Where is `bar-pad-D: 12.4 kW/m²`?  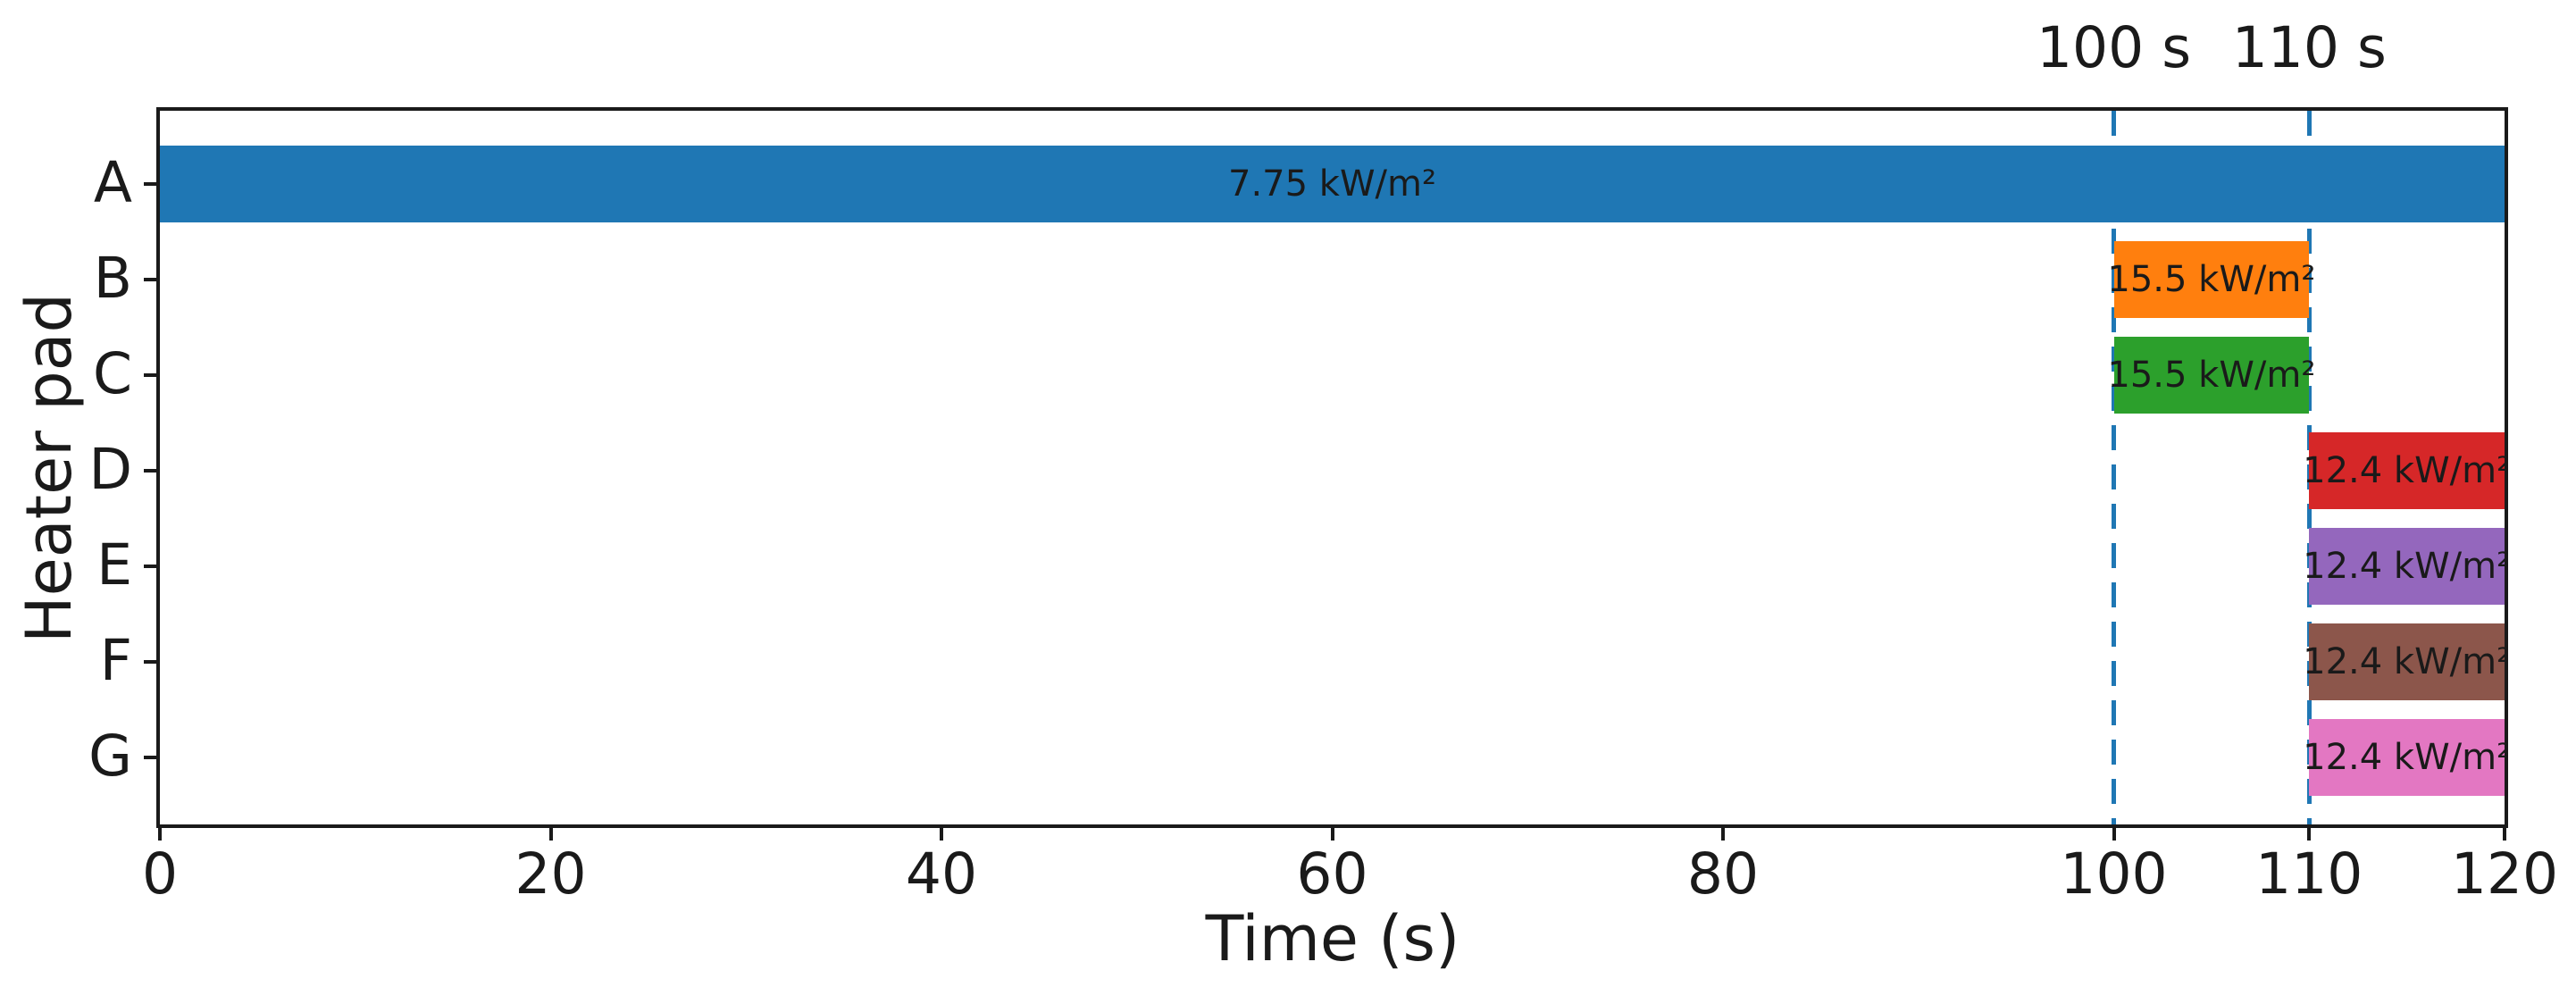
bar-pad-D: 12.4 kW/m² is located at coordinates (2404, 471).